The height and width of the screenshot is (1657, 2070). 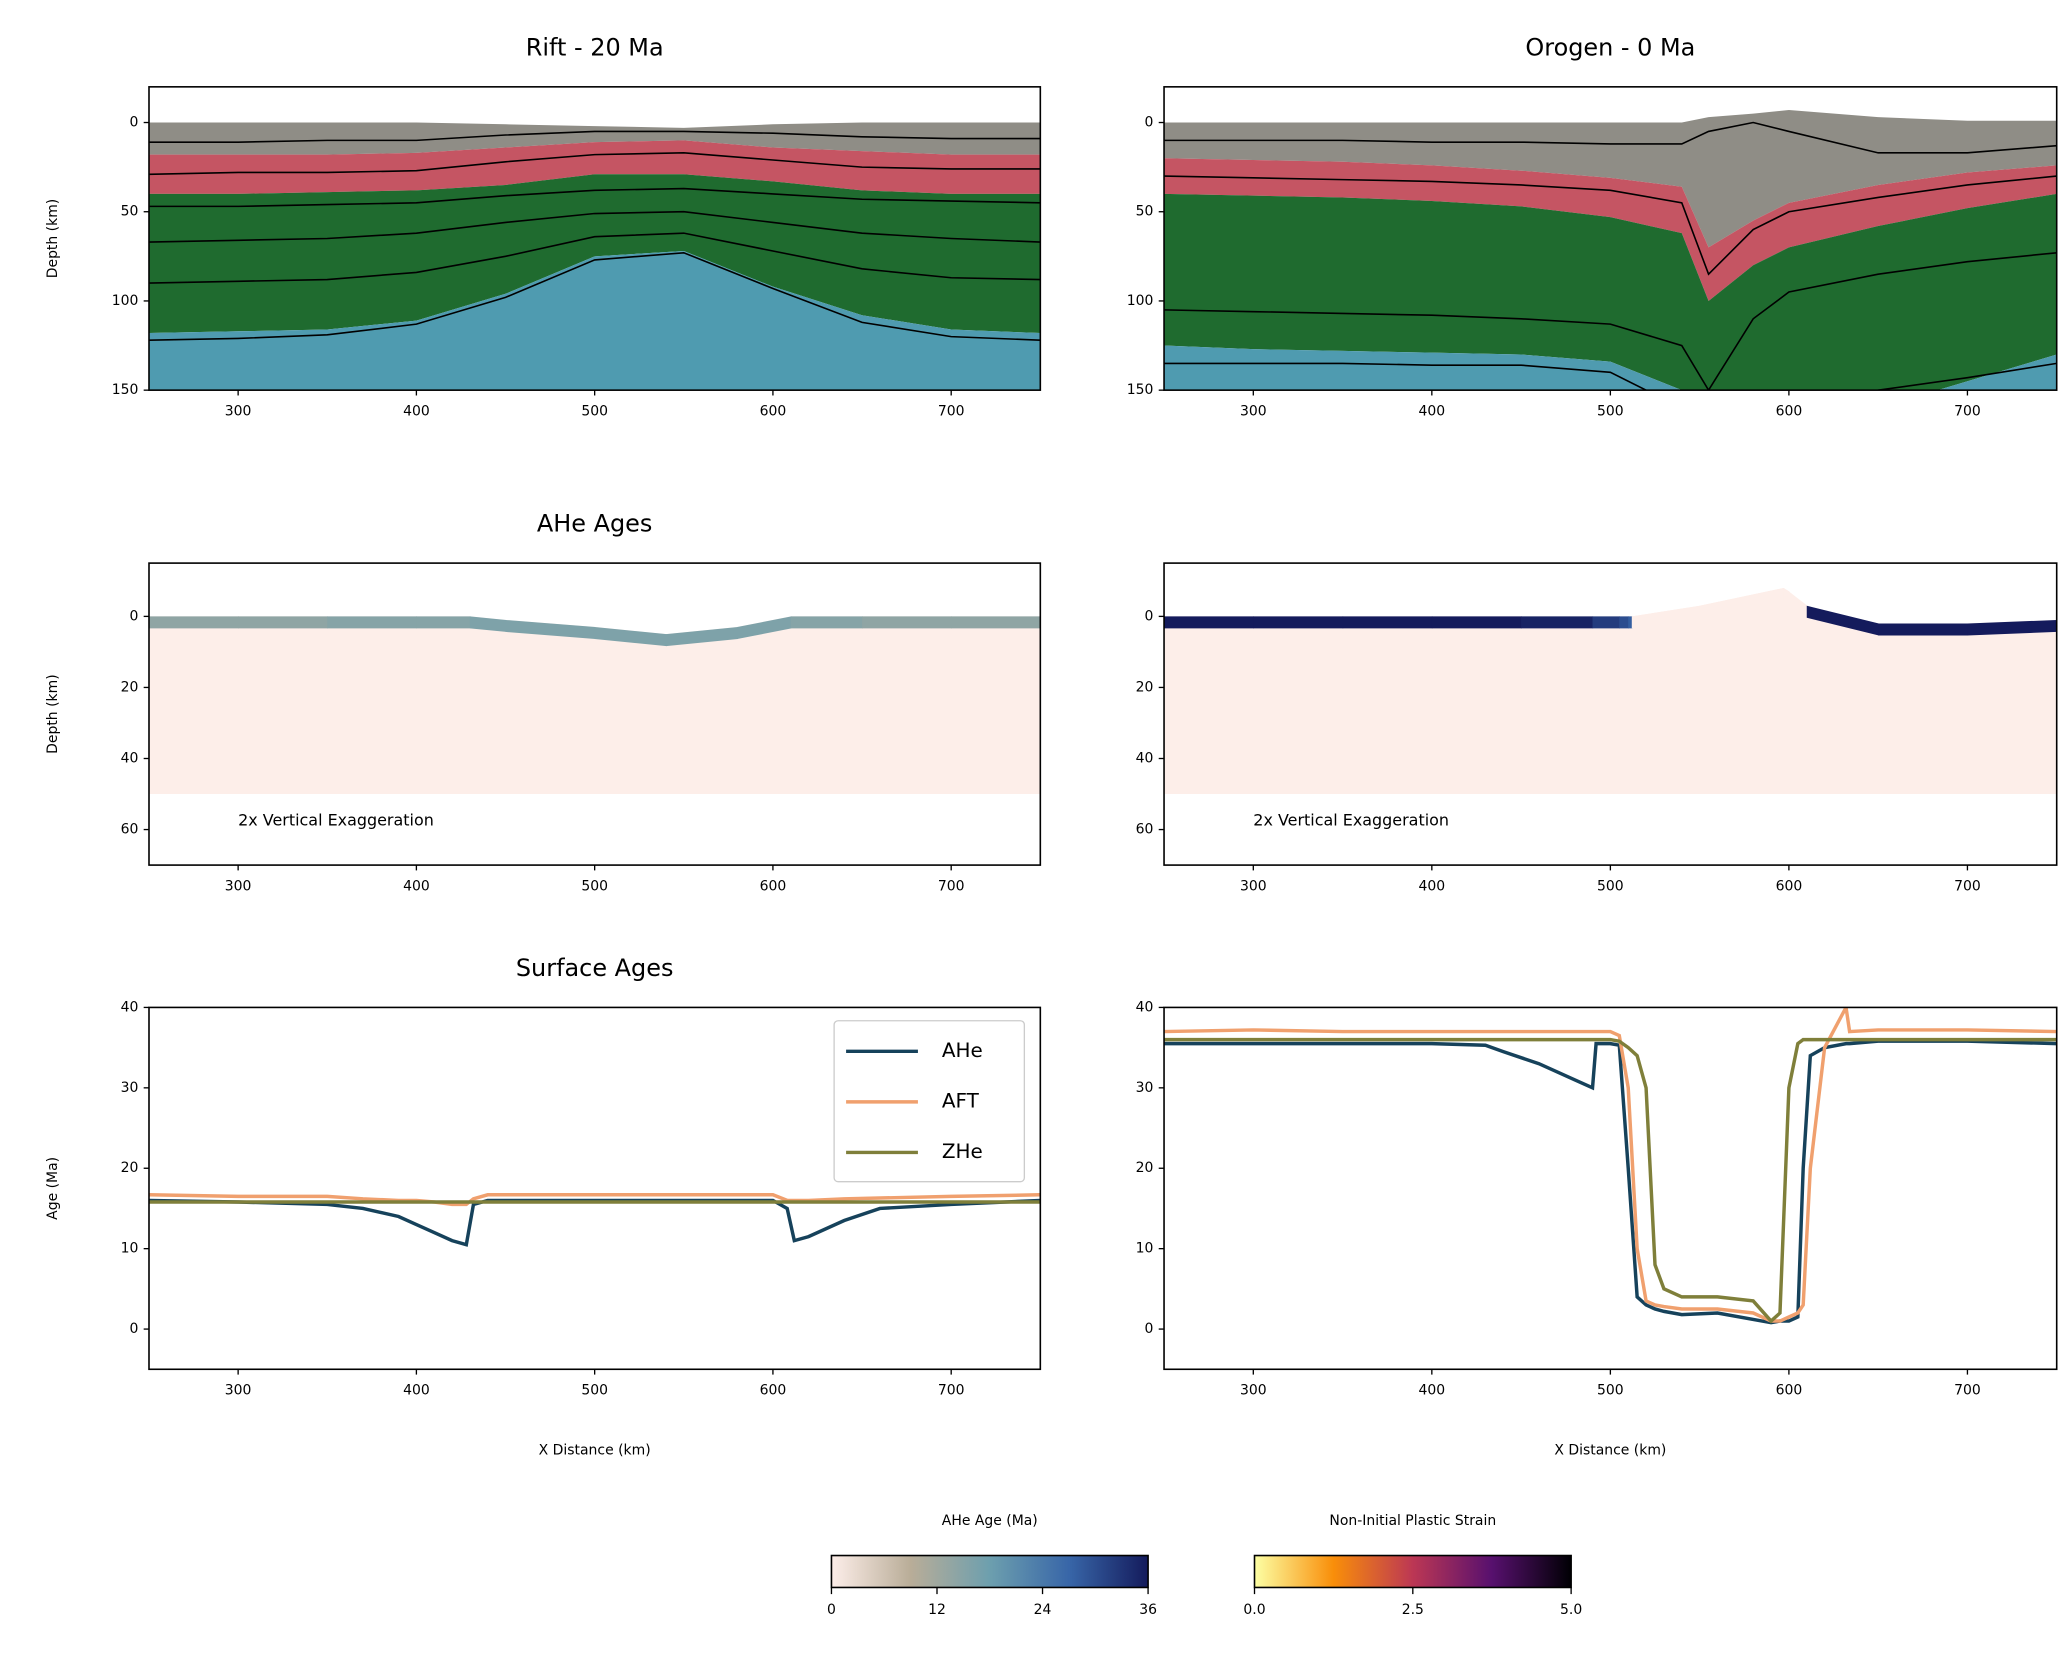 What do you see at coordinates (1140, 390) in the screenshot?
I see `y-tick-label: 150` at bounding box center [1140, 390].